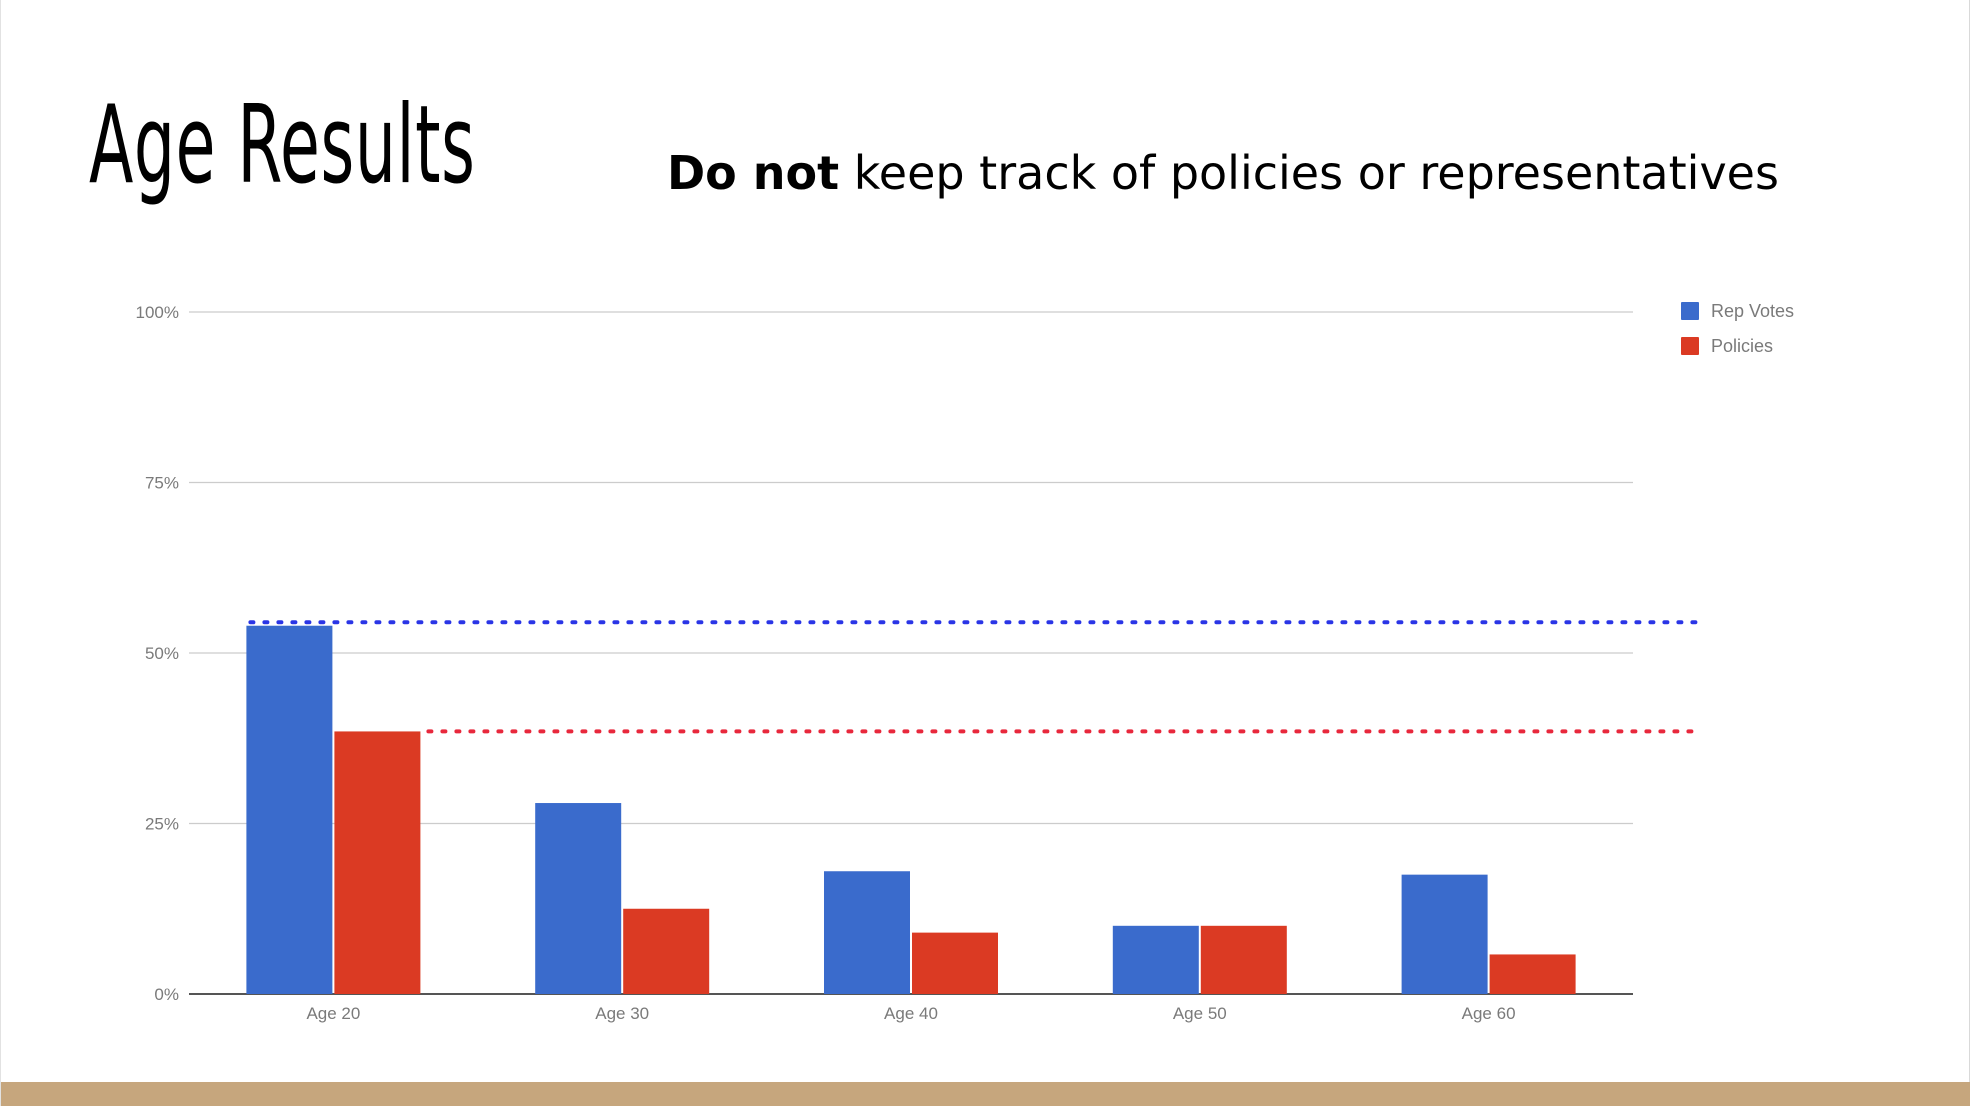 The height and width of the screenshot is (1106, 1970). What do you see at coordinates (162, 824) in the screenshot?
I see `y-tick-label: 25%` at bounding box center [162, 824].